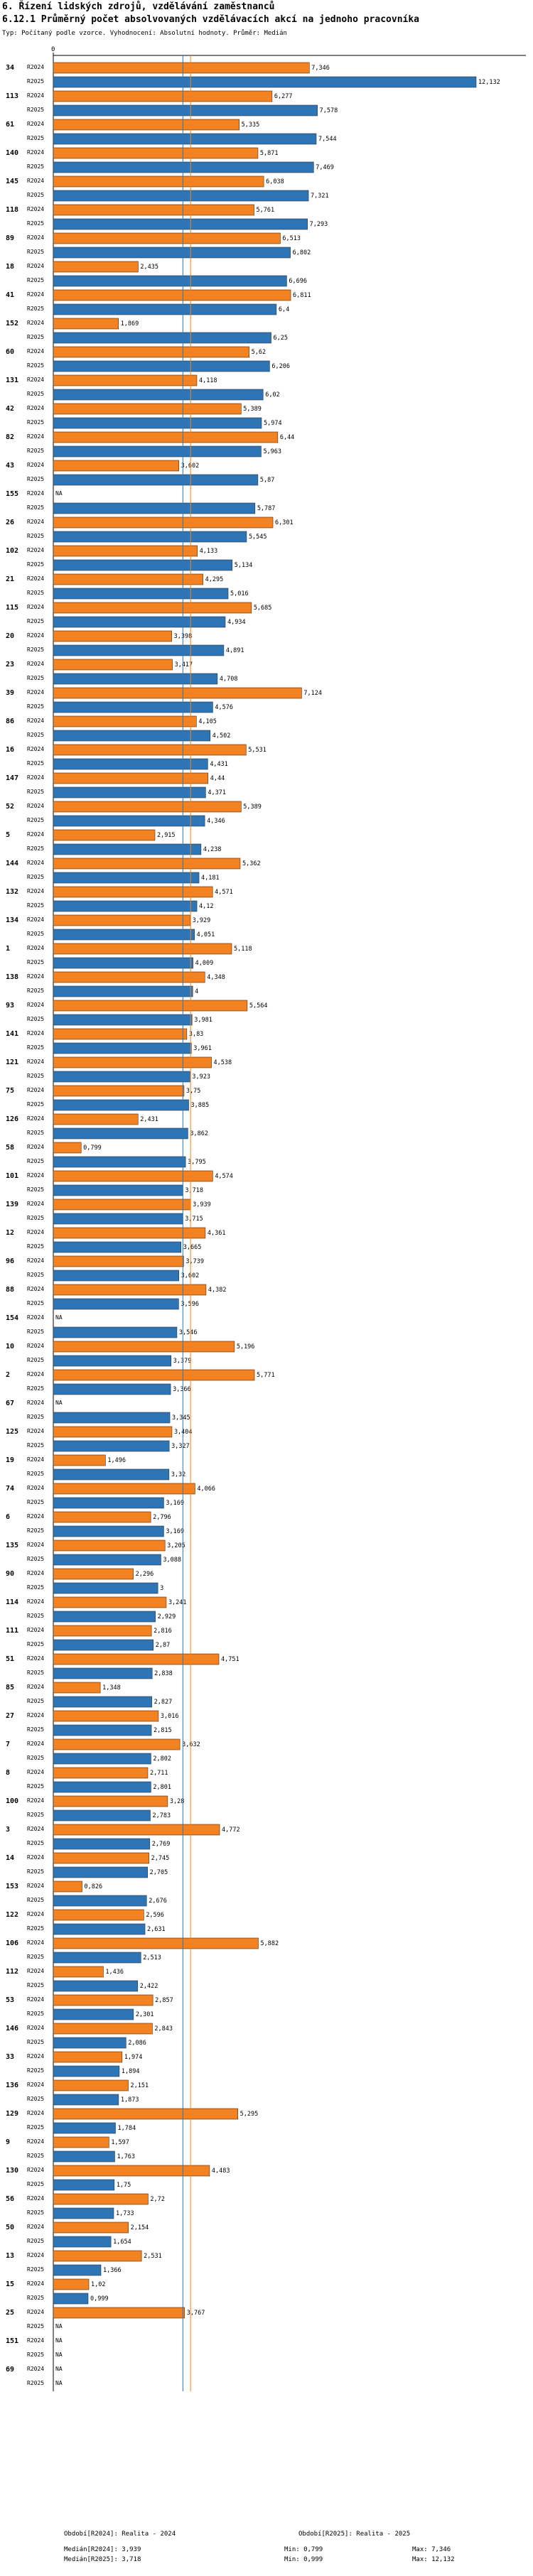 Image resolution: width=533 pixels, height=2576 pixels. I want to click on bar-value-label: 6,513, so click(291, 238).